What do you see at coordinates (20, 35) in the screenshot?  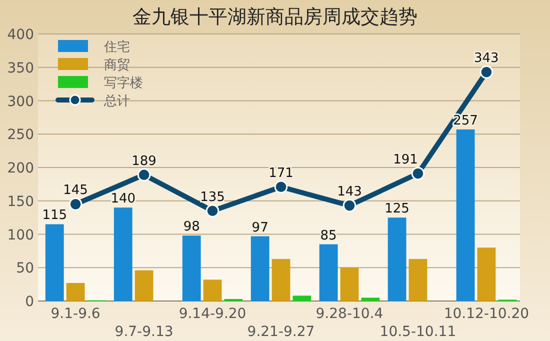 I see `y-tick-label: 400` at bounding box center [20, 35].